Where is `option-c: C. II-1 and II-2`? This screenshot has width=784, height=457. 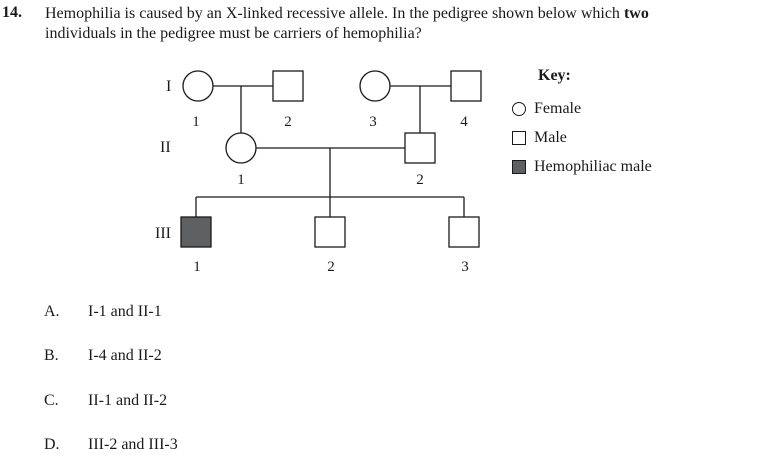 option-c: C. II-1 and II-2 is located at coordinates (105, 401).